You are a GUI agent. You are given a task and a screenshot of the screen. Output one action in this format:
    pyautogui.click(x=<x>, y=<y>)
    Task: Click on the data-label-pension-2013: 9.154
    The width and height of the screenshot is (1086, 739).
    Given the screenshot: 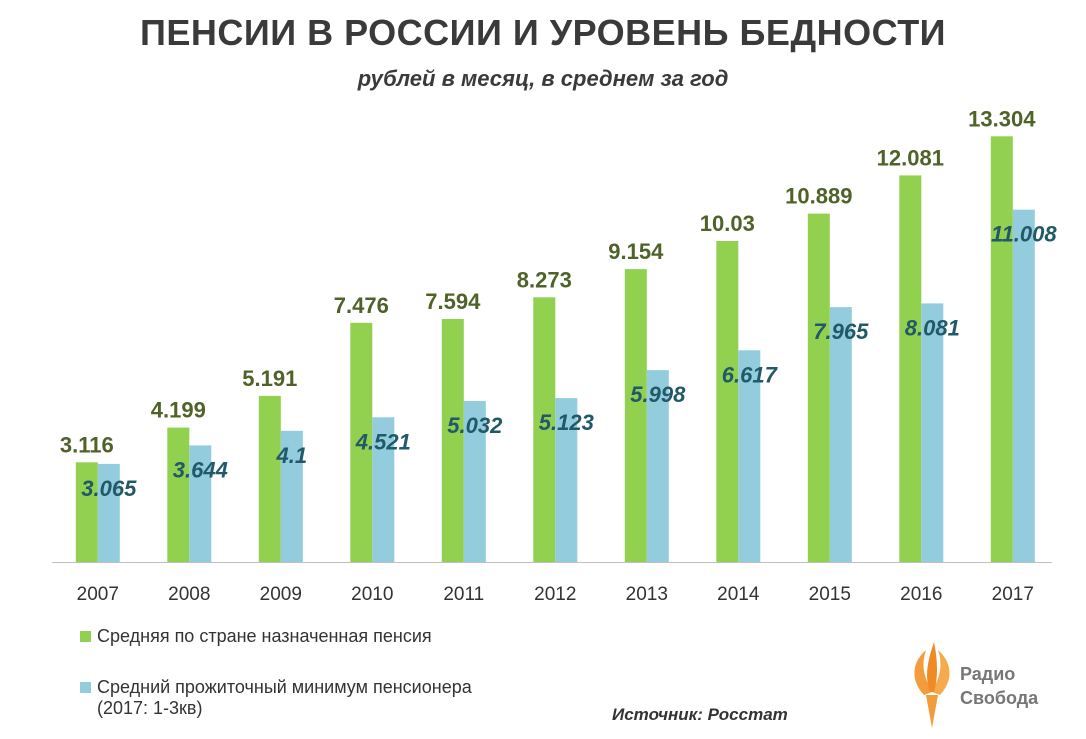 What is the action you would take?
    pyautogui.click(x=636, y=251)
    